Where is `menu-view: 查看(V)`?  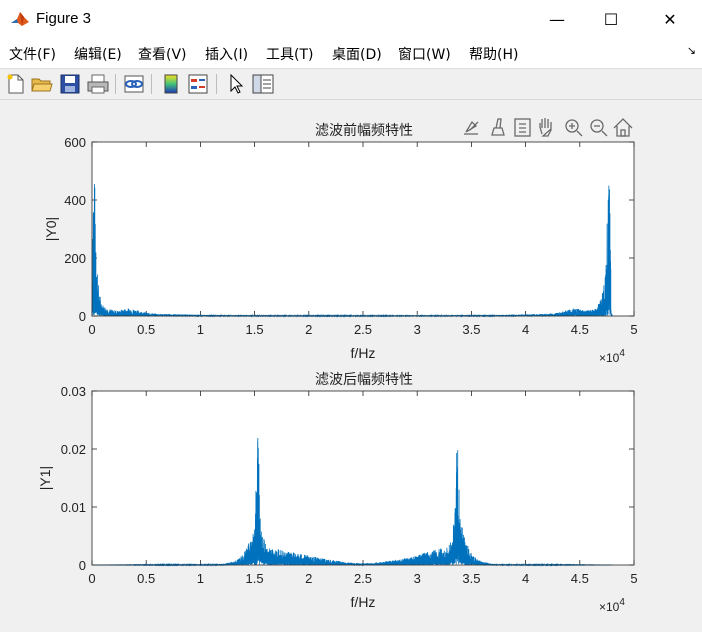 menu-view: 查看(V) is located at coordinates (162, 55).